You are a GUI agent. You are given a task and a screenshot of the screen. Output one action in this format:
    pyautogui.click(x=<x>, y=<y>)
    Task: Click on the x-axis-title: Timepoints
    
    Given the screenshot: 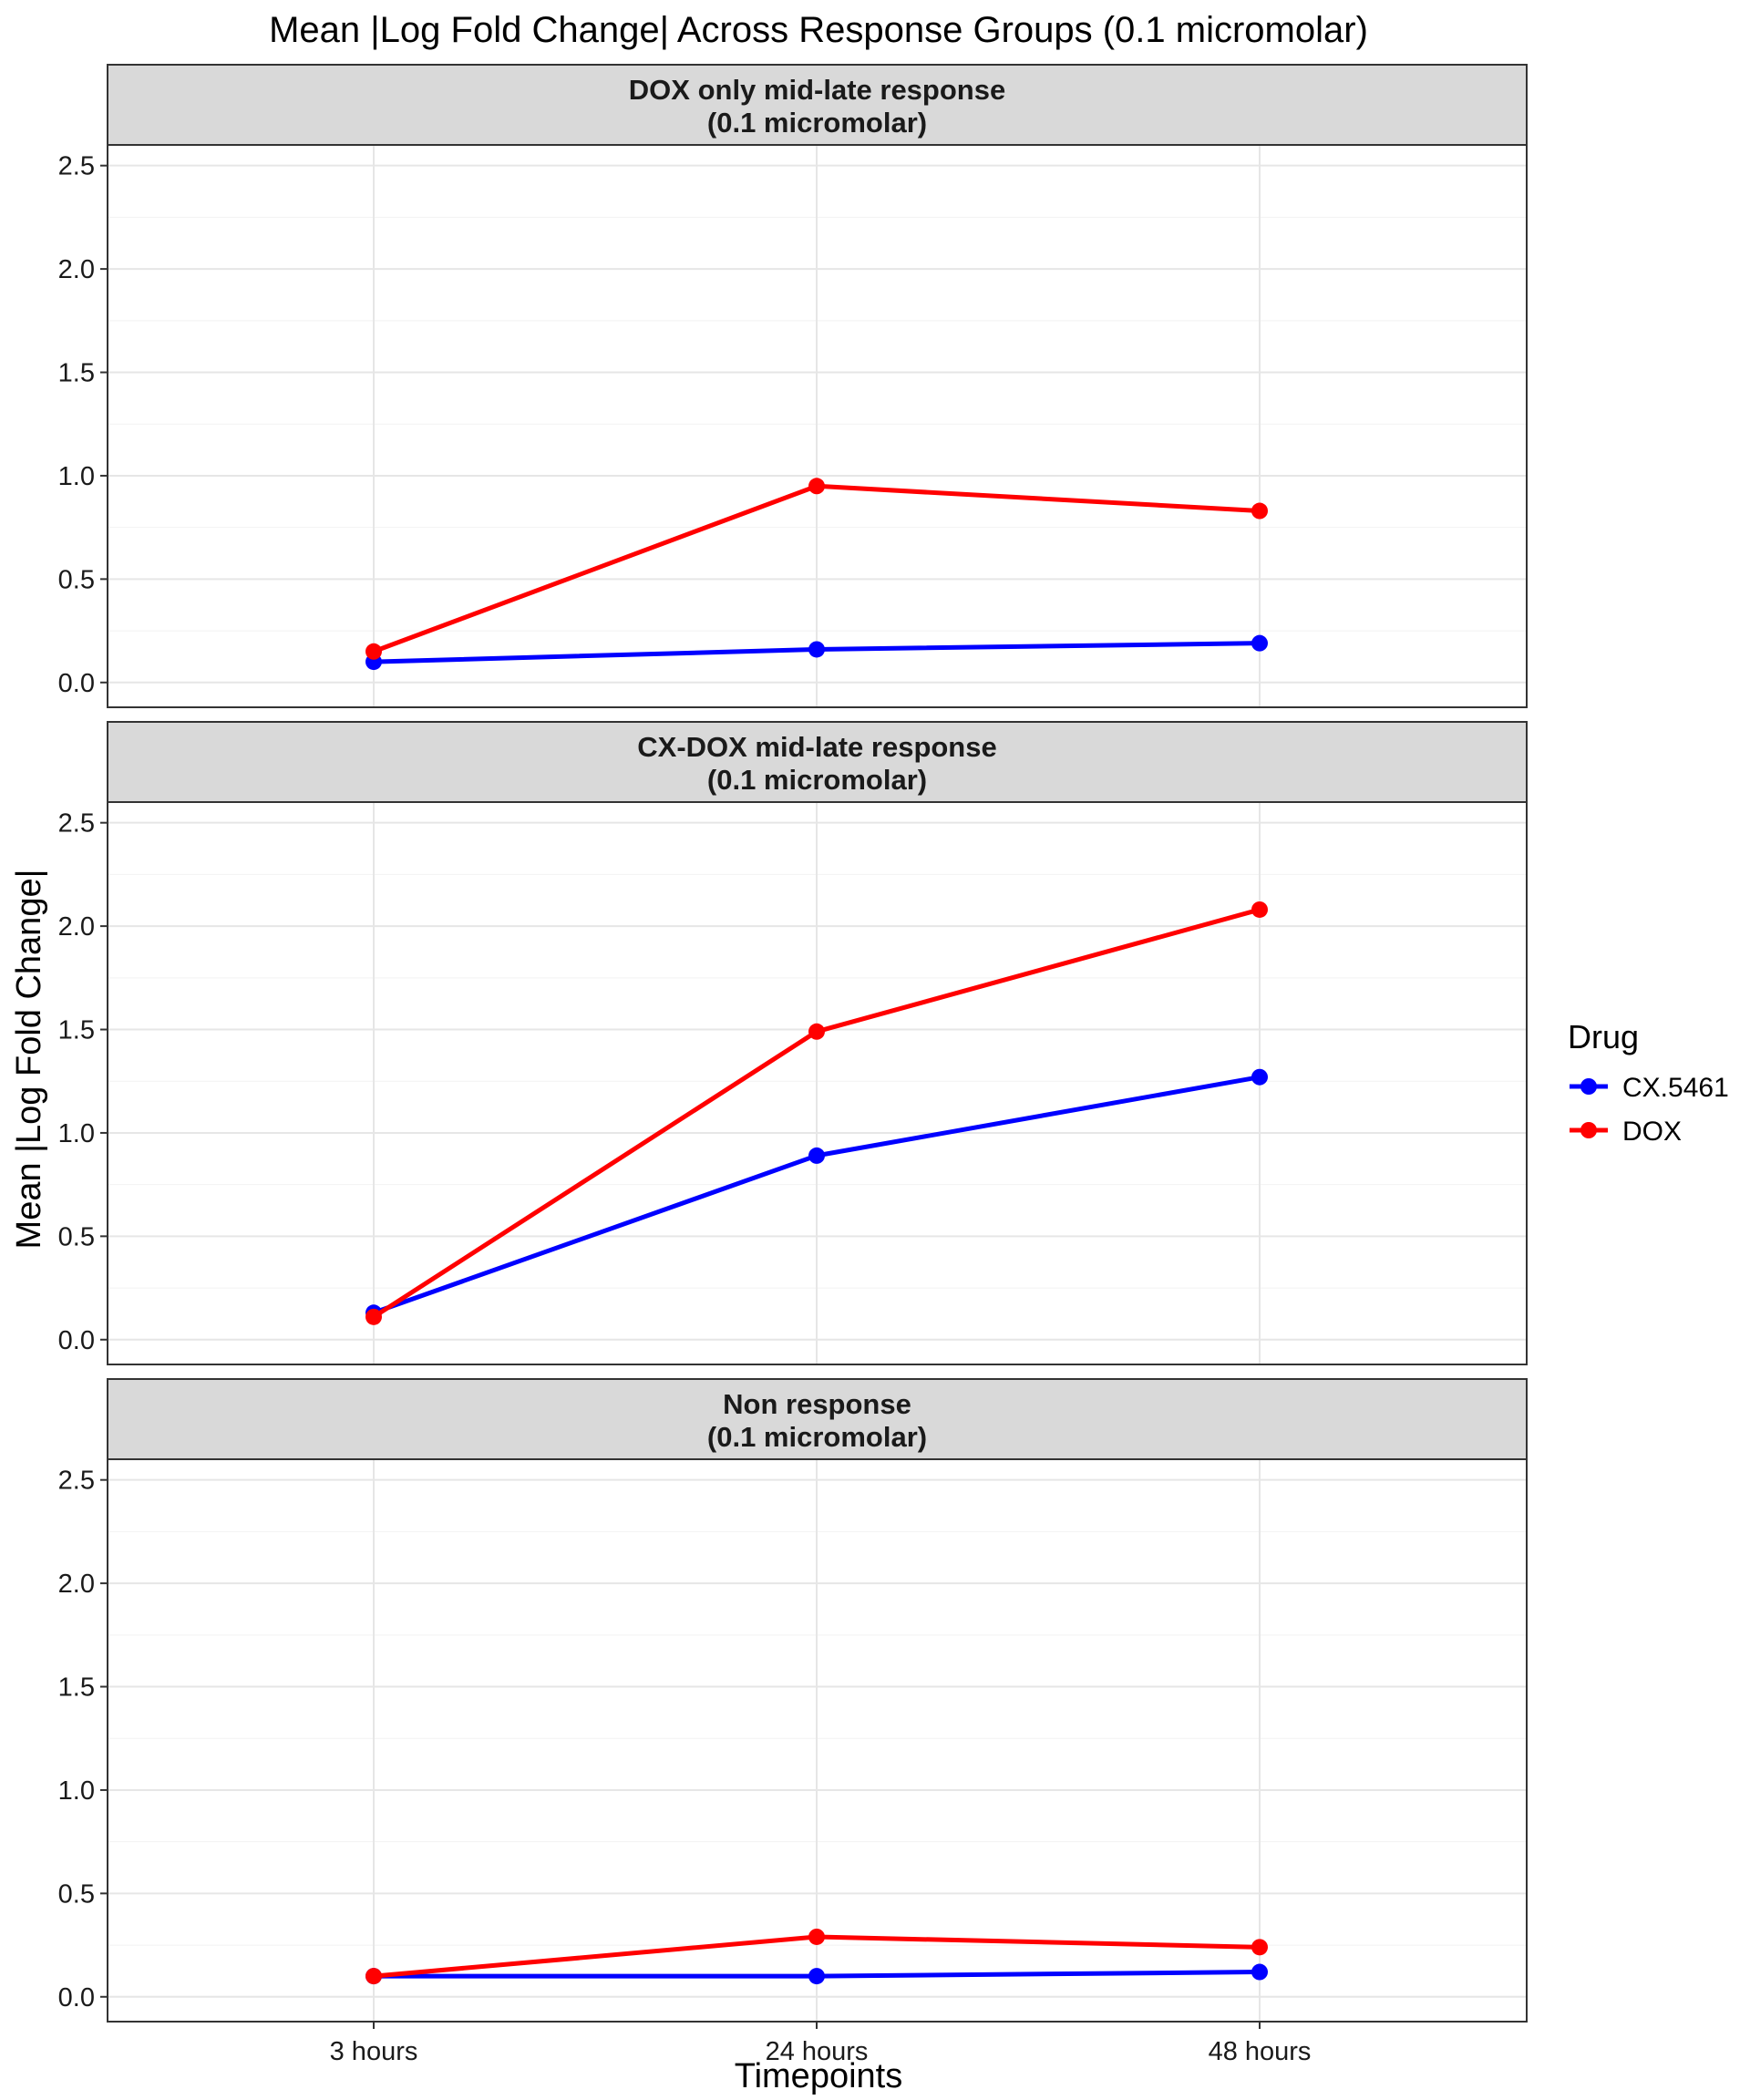 What is the action you would take?
    pyautogui.click(x=819, y=2076)
    